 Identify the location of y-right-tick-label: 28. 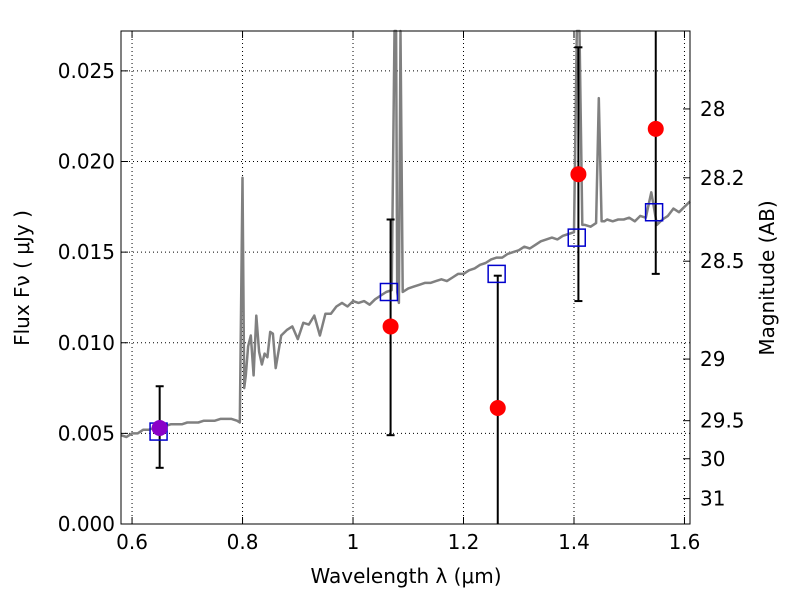
(712, 109).